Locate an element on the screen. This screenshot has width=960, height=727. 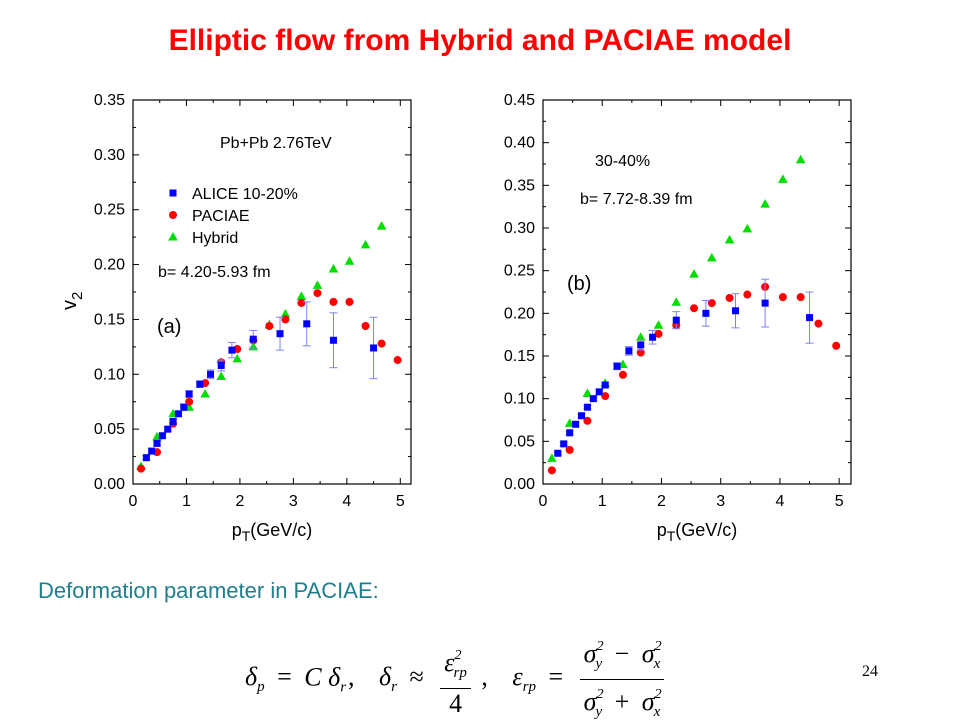
y-tick-label: 0.30 is located at coordinates (109, 155).